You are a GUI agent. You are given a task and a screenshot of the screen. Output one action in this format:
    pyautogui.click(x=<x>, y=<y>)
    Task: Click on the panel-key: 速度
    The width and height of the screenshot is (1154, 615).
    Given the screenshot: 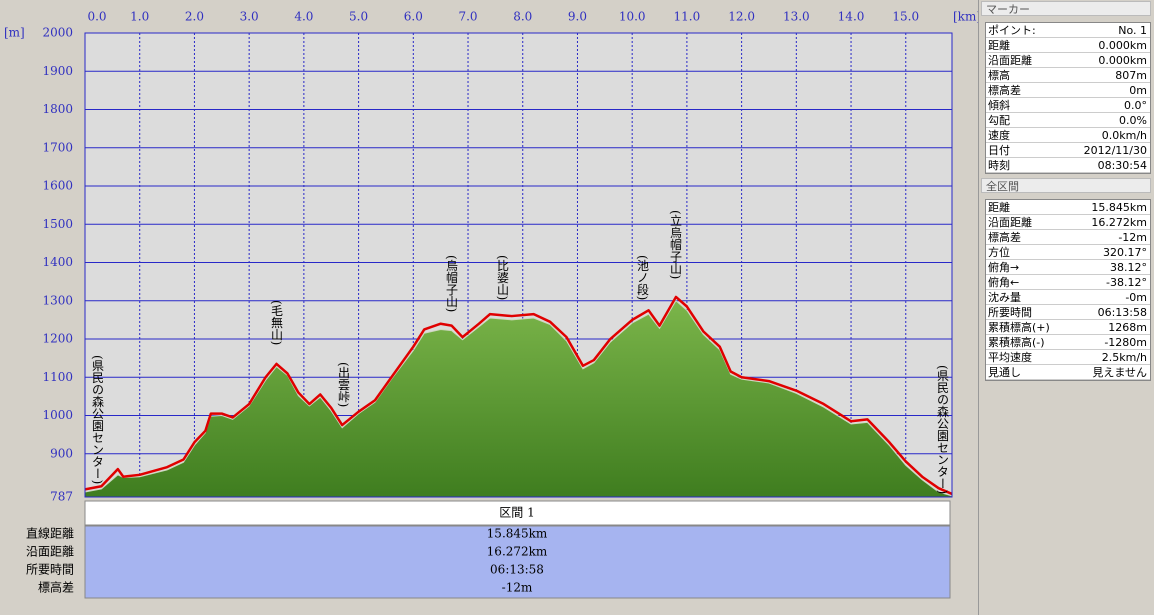 What is the action you would take?
    pyautogui.click(x=999, y=135)
    